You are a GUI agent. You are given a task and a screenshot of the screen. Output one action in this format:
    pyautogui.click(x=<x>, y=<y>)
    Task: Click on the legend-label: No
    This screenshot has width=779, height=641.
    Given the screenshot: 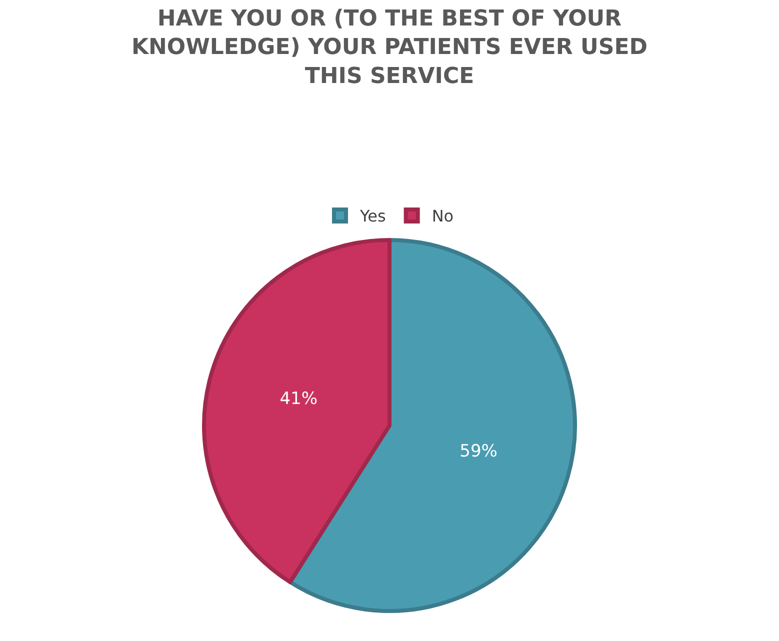 What is the action you would take?
    pyautogui.click(x=443, y=216)
    